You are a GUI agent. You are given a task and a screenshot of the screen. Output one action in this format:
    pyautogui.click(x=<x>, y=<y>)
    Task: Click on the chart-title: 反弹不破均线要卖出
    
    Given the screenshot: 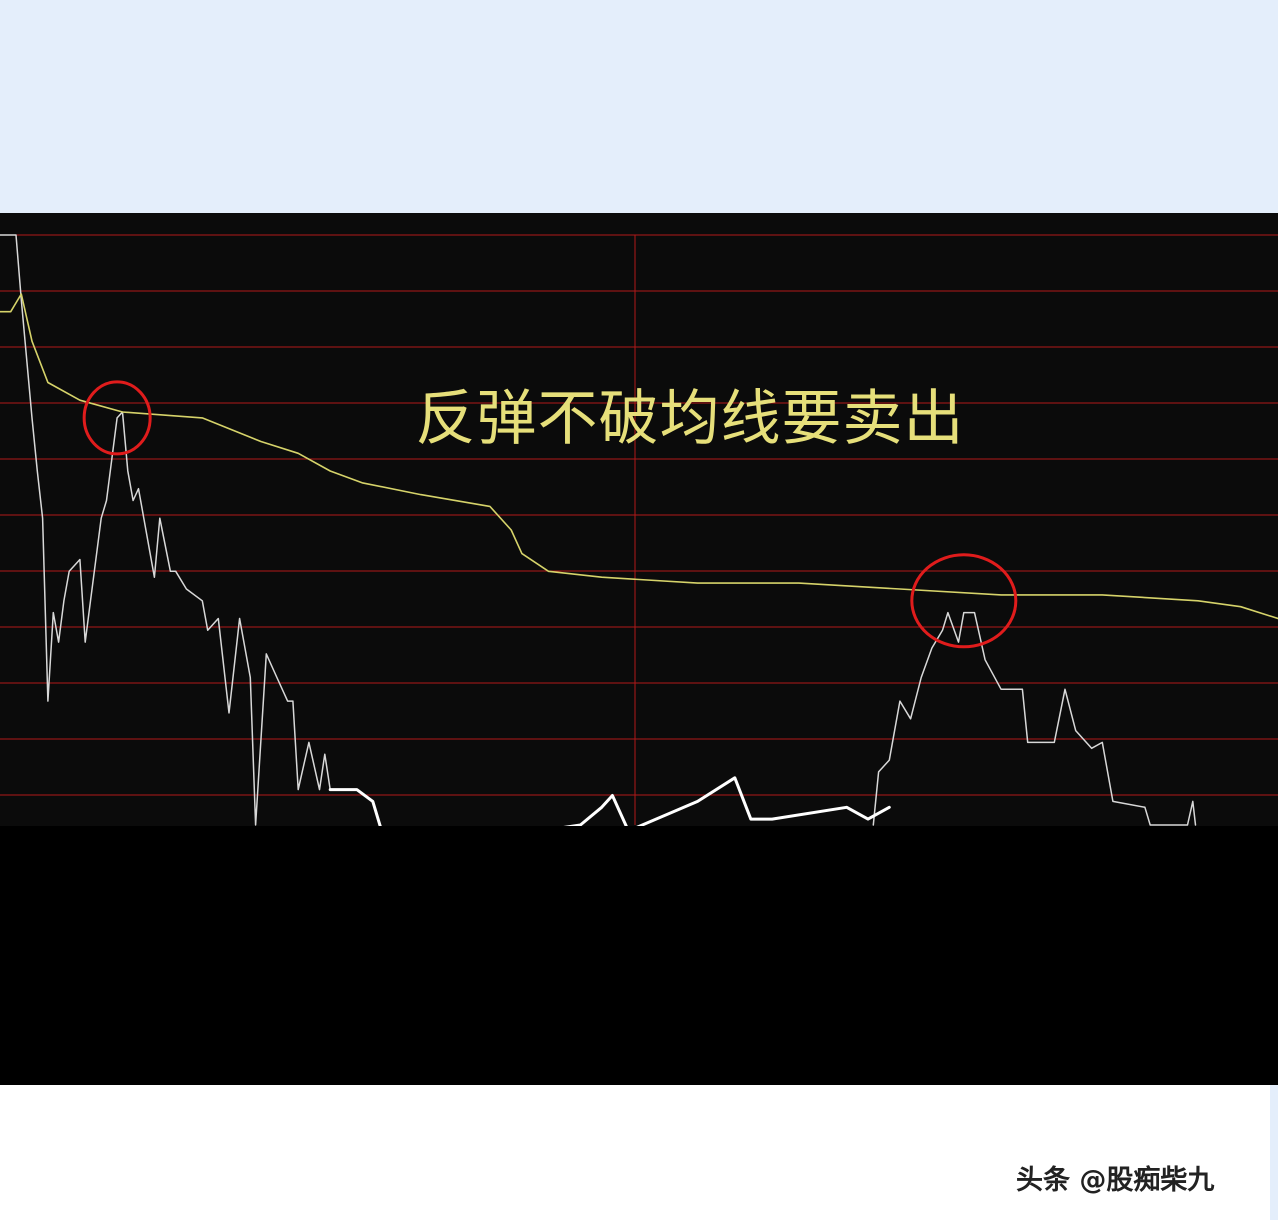 What is the action you would take?
    pyautogui.click(x=690, y=419)
    